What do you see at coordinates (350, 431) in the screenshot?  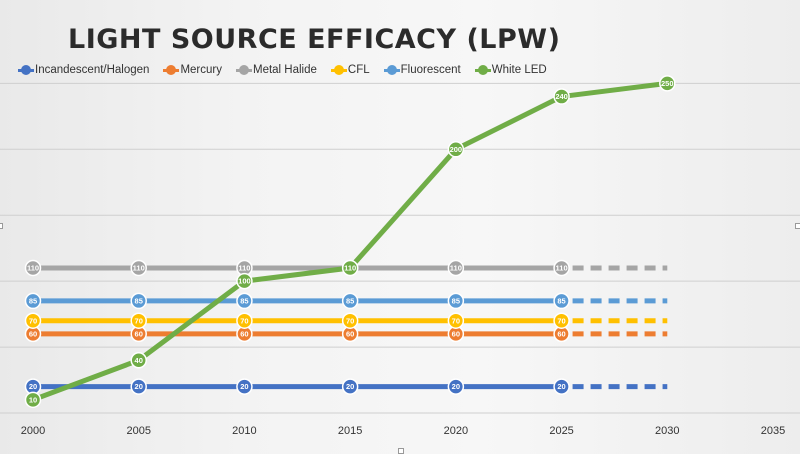 I see `x-tick-label: 2015` at bounding box center [350, 431].